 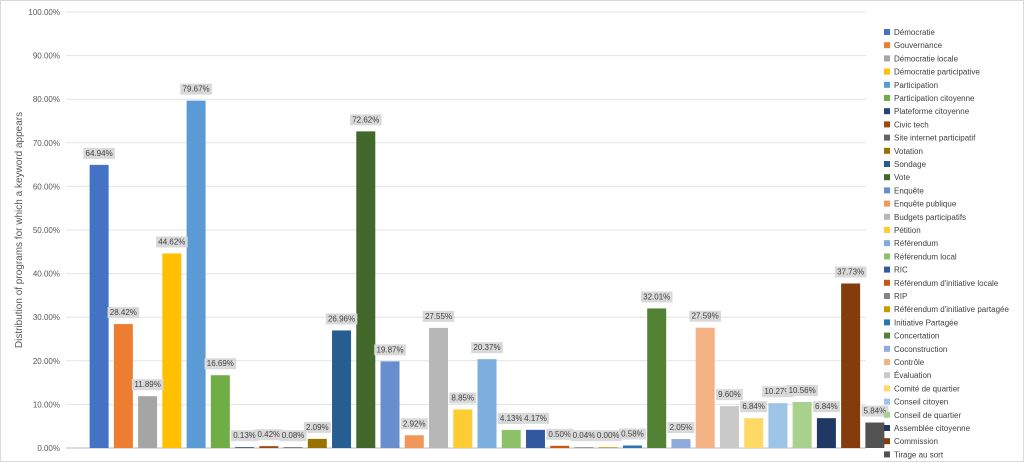 I want to click on legend-label: Site internet participatif, so click(x=935, y=138).